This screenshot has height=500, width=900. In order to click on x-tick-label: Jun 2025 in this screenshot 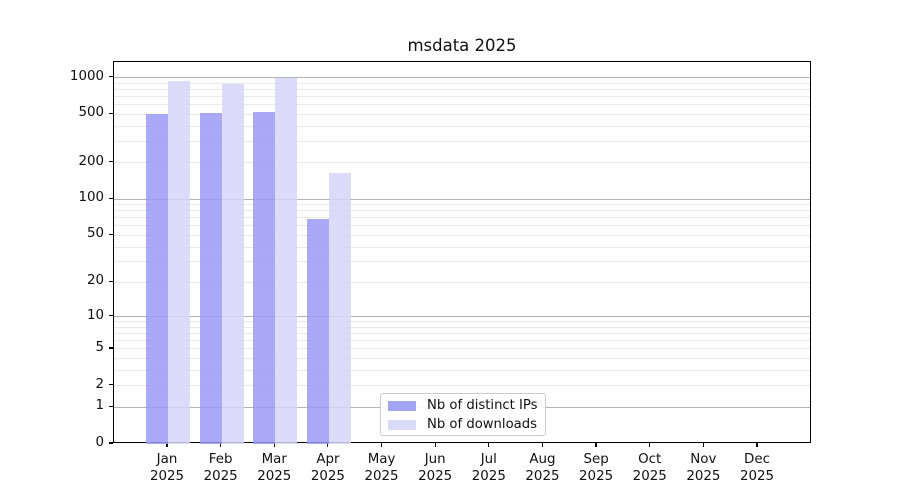, I will do `click(435, 468)`.